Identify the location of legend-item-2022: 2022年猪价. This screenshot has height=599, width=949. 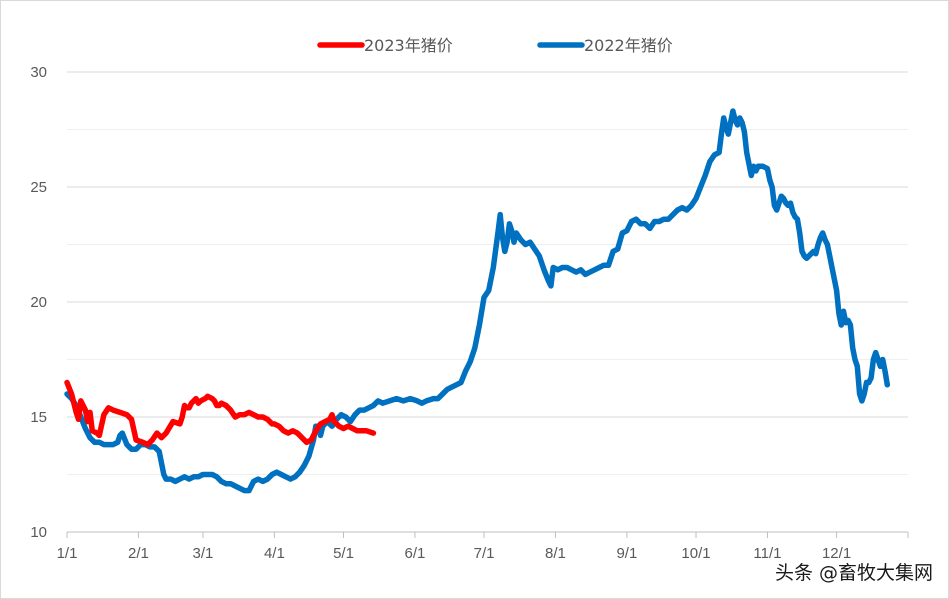
(605, 45).